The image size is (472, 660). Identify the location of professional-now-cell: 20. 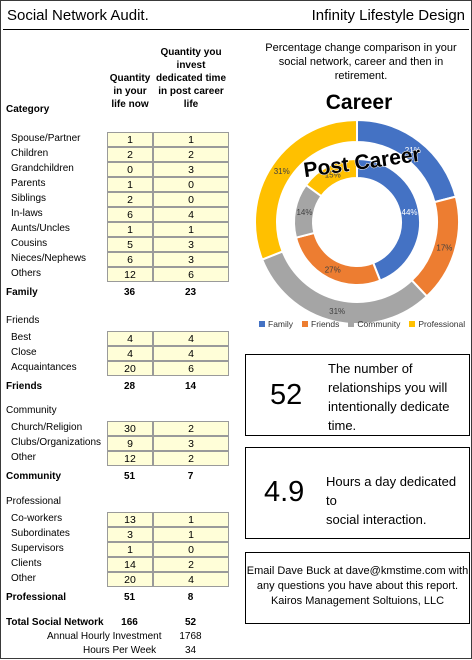
(130, 579).